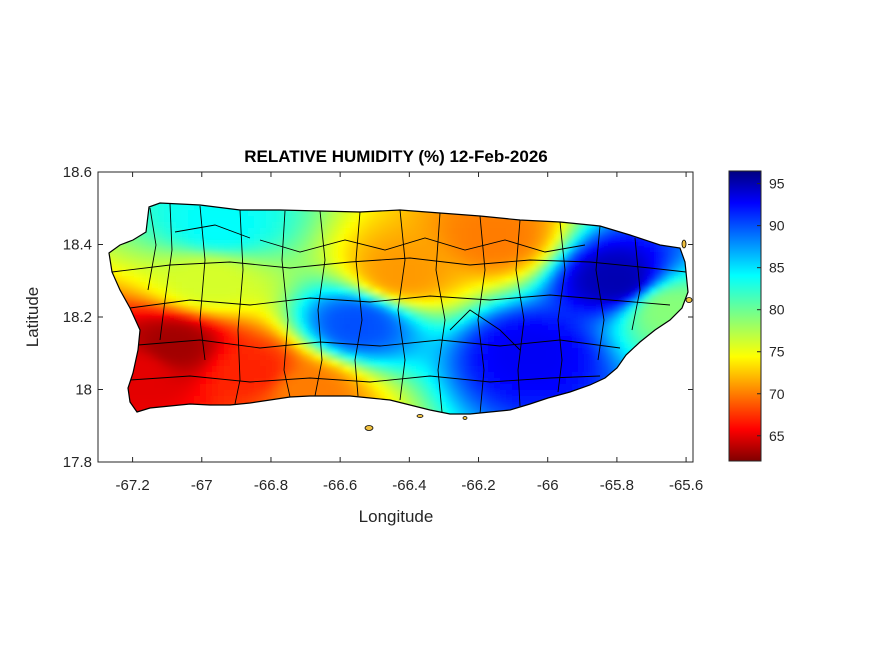 The image size is (875, 656). Describe the element at coordinates (166, 272) in the screenshot. I see `municipality-boundary` at that location.